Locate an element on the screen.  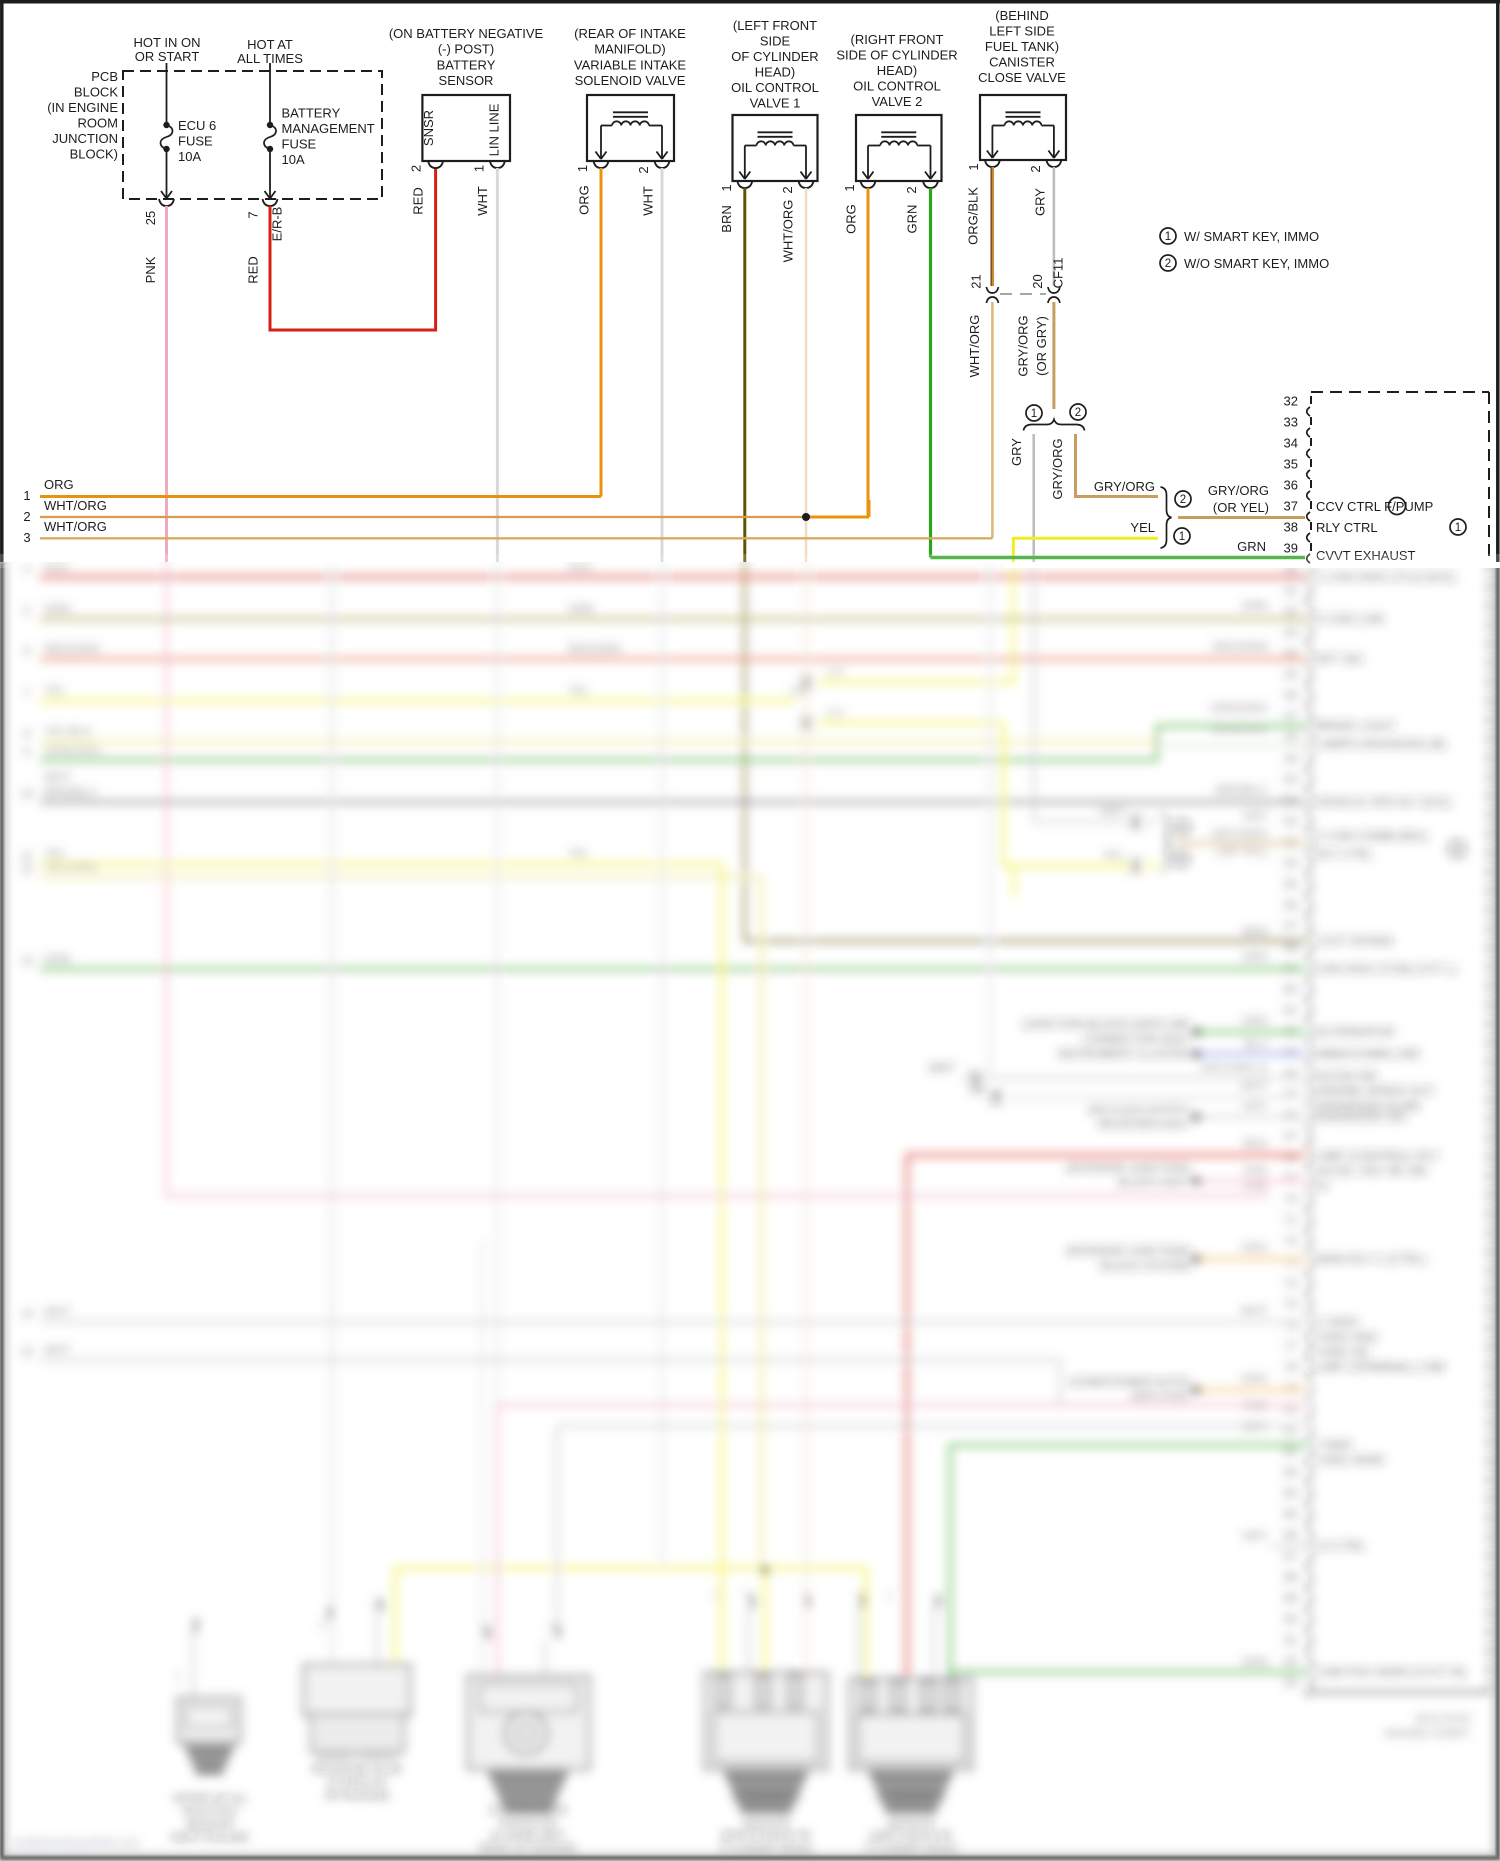
svg-text: MANAGEMENT is located at coordinates (328, 128).